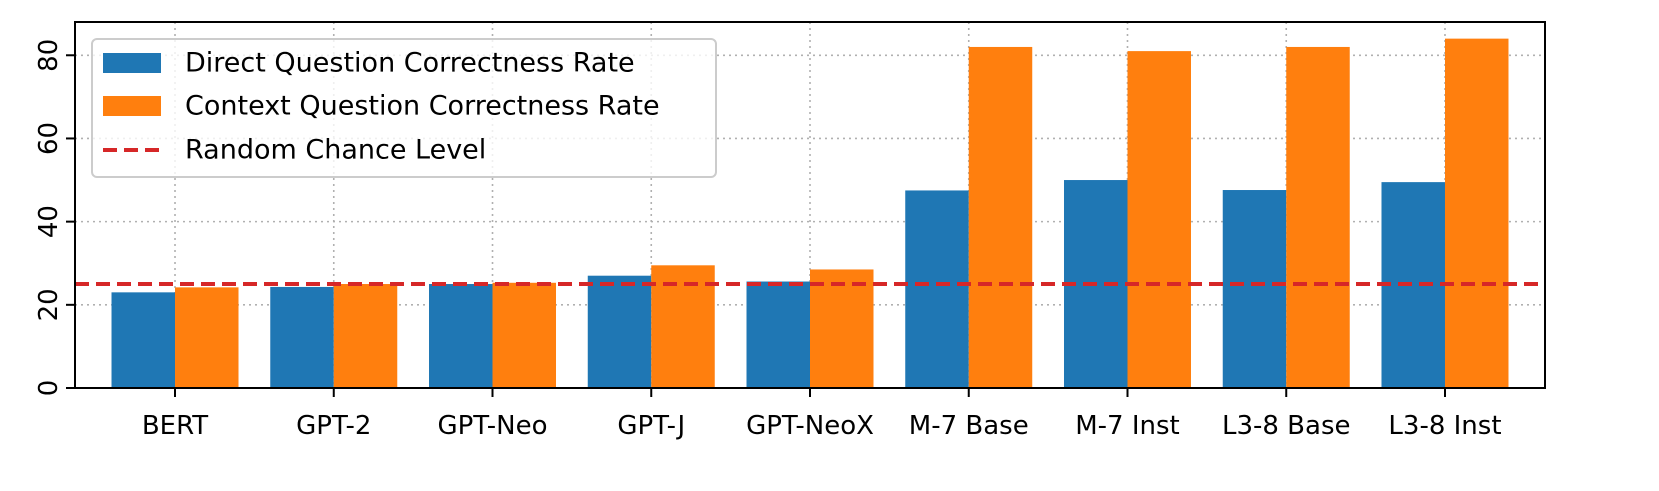 Image resolution: width=1659 pixels, height=491 pixels. Describe the element at coordinates (49, 304) in the screenshot. I see `y-tick-label: 20` at that location.